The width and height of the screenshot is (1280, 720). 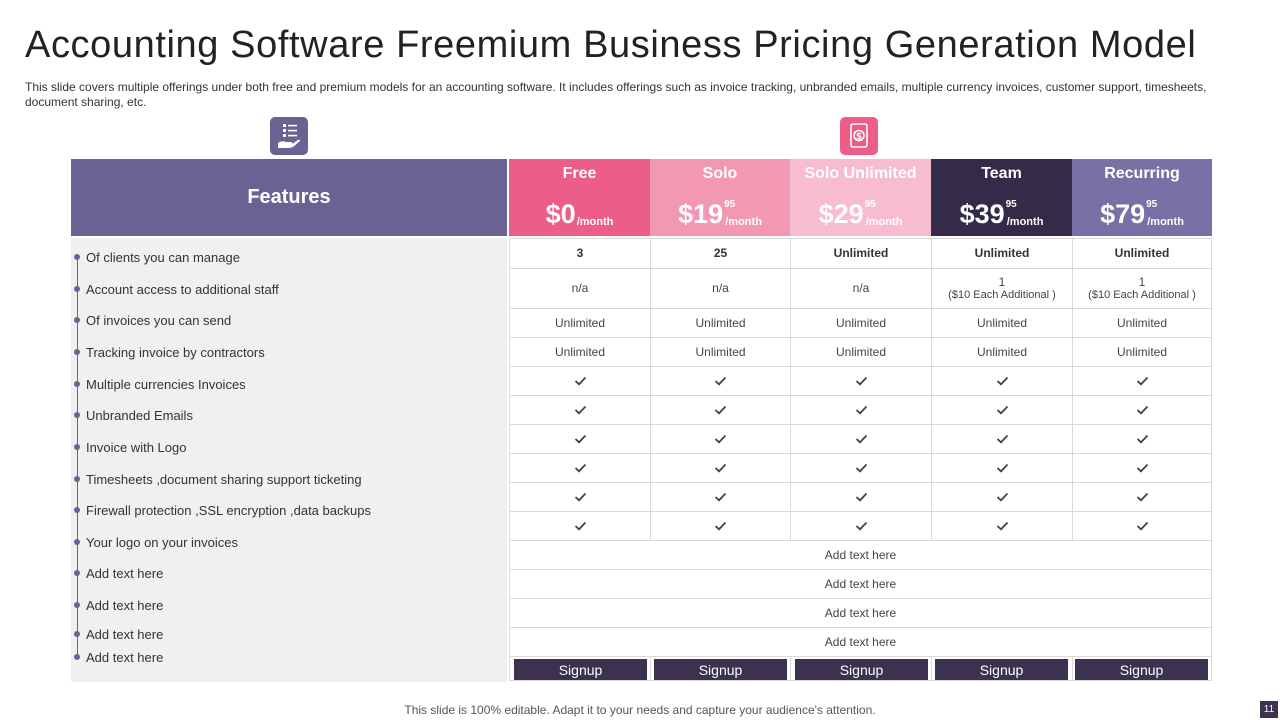 What do you see at coordinates (721, 254) in the screenshot?
I see `cell-clients: 25` at bounding box center [721, 254].